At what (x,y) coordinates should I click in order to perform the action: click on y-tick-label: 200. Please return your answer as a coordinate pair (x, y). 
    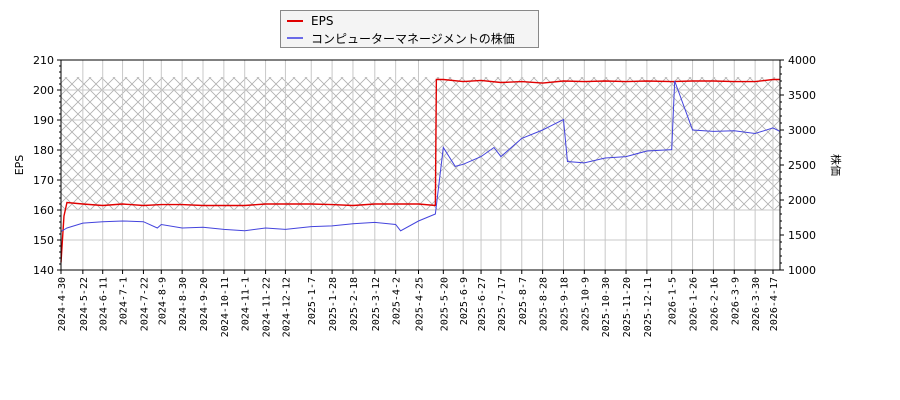
    Looking at the image, I should click on (43, 90).